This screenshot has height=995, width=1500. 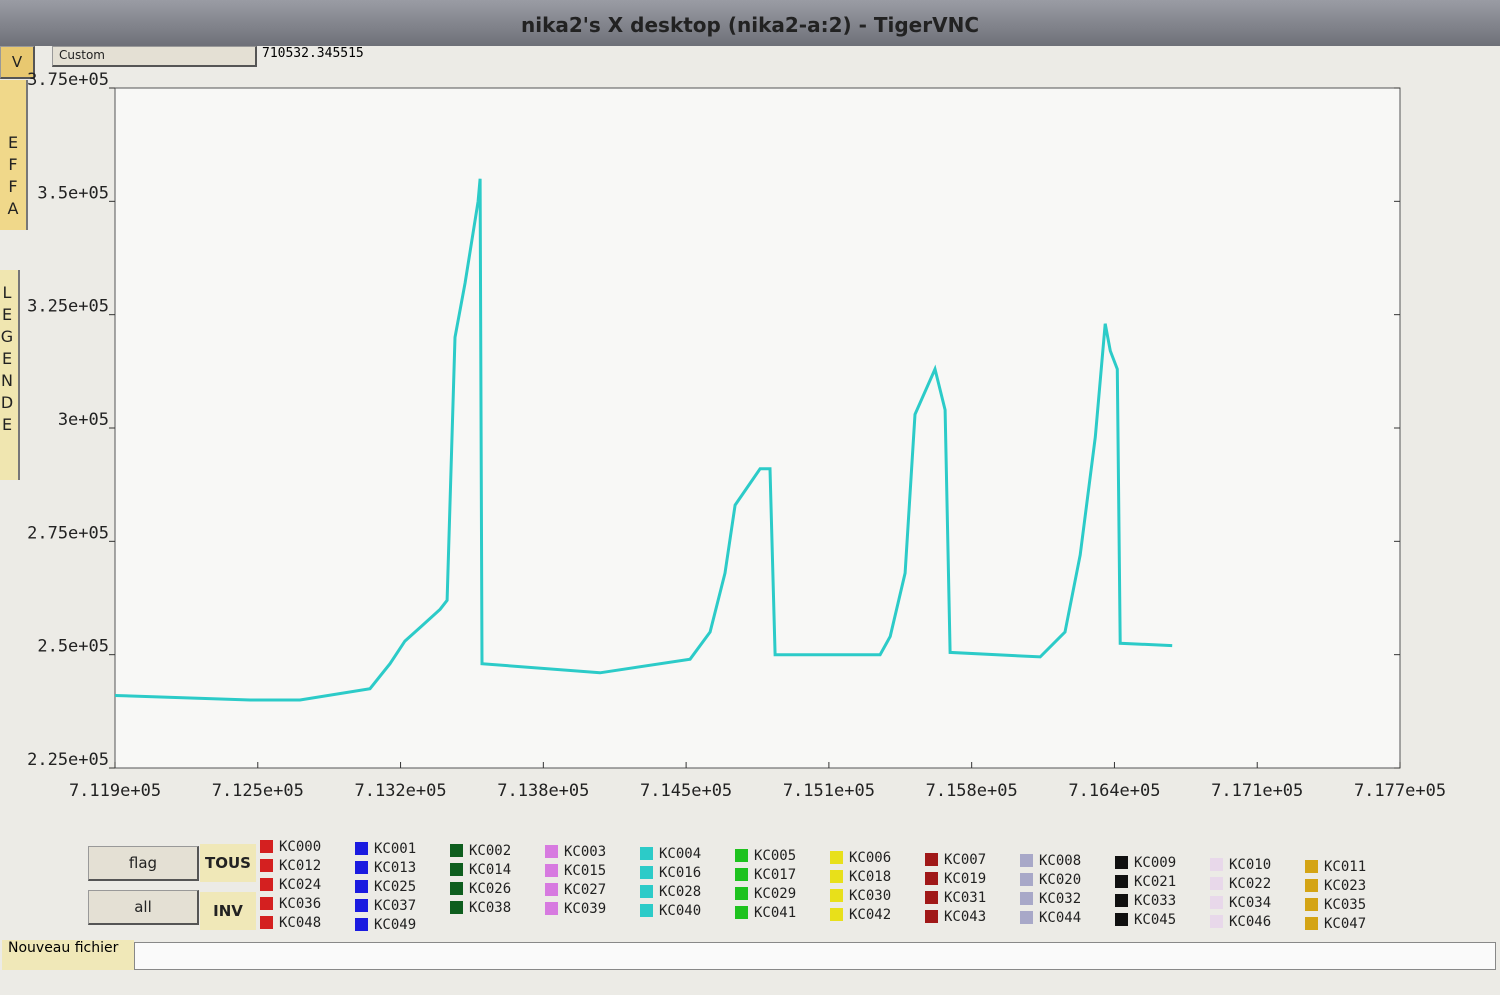 What do you see at coordinates (765, 913) in the screenshot?
I see `legend-entry: KC041` at bounding box center [765, 913].